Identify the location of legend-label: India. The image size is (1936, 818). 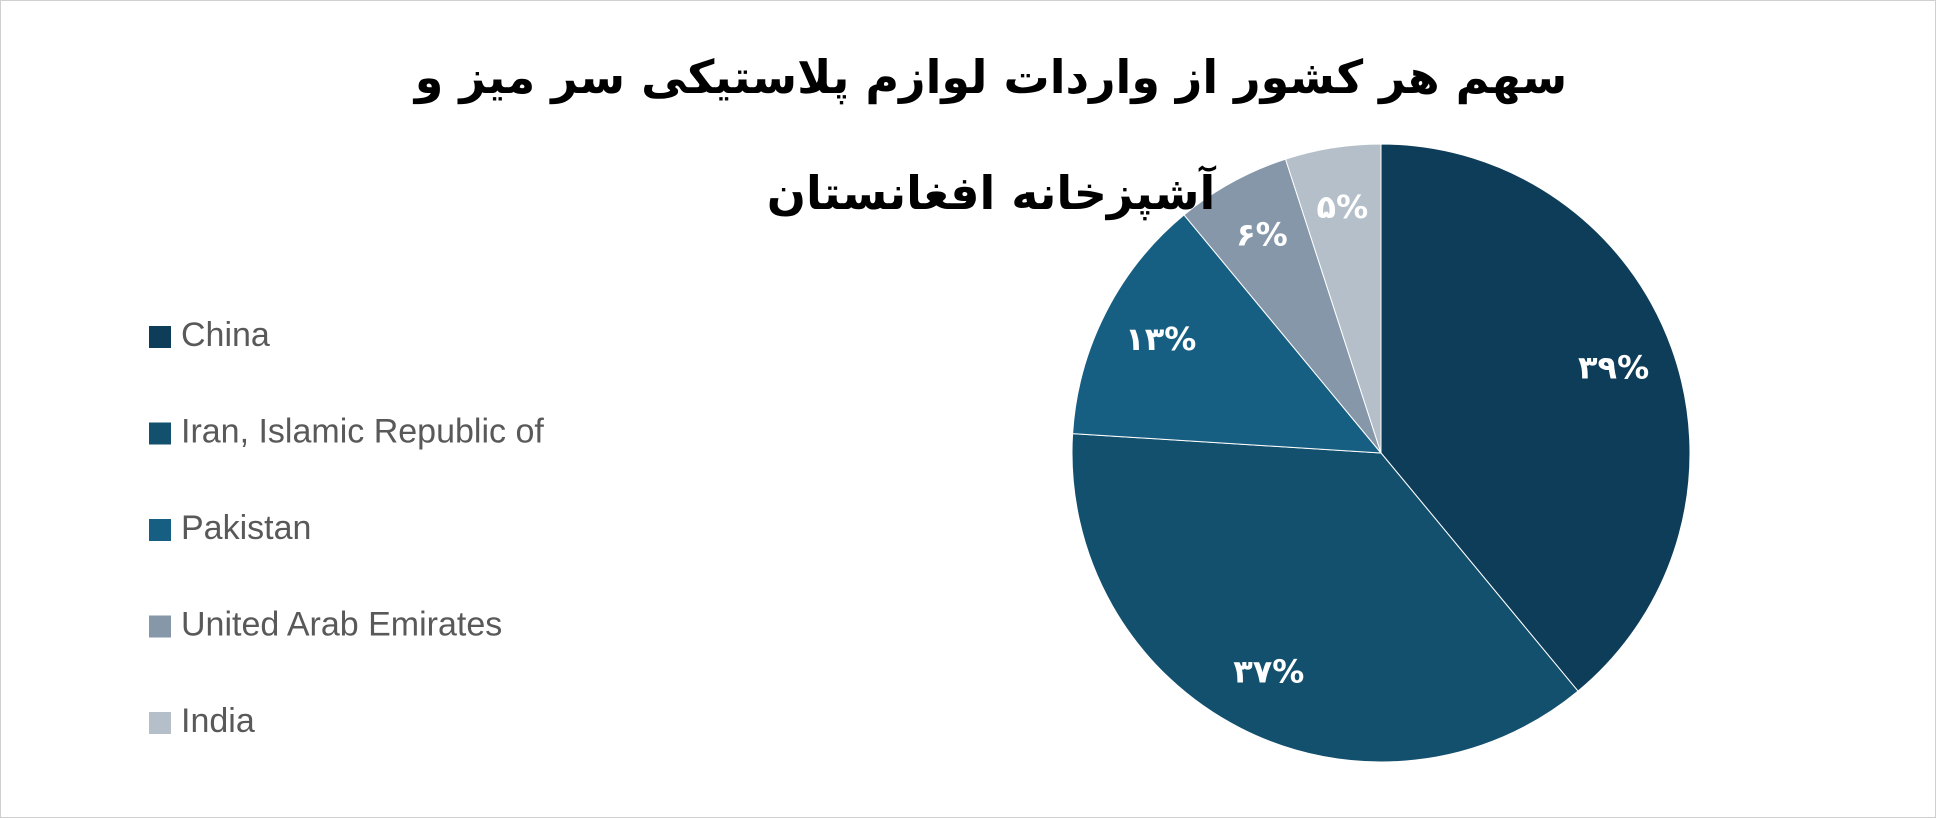
(218, 721).